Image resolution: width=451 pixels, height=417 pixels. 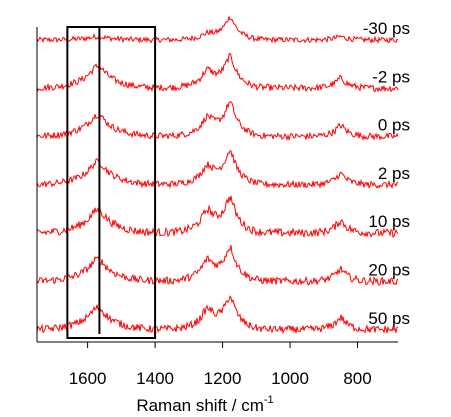 I want to click on delay-label-3: 0 ps, so click(x=394, y=125).